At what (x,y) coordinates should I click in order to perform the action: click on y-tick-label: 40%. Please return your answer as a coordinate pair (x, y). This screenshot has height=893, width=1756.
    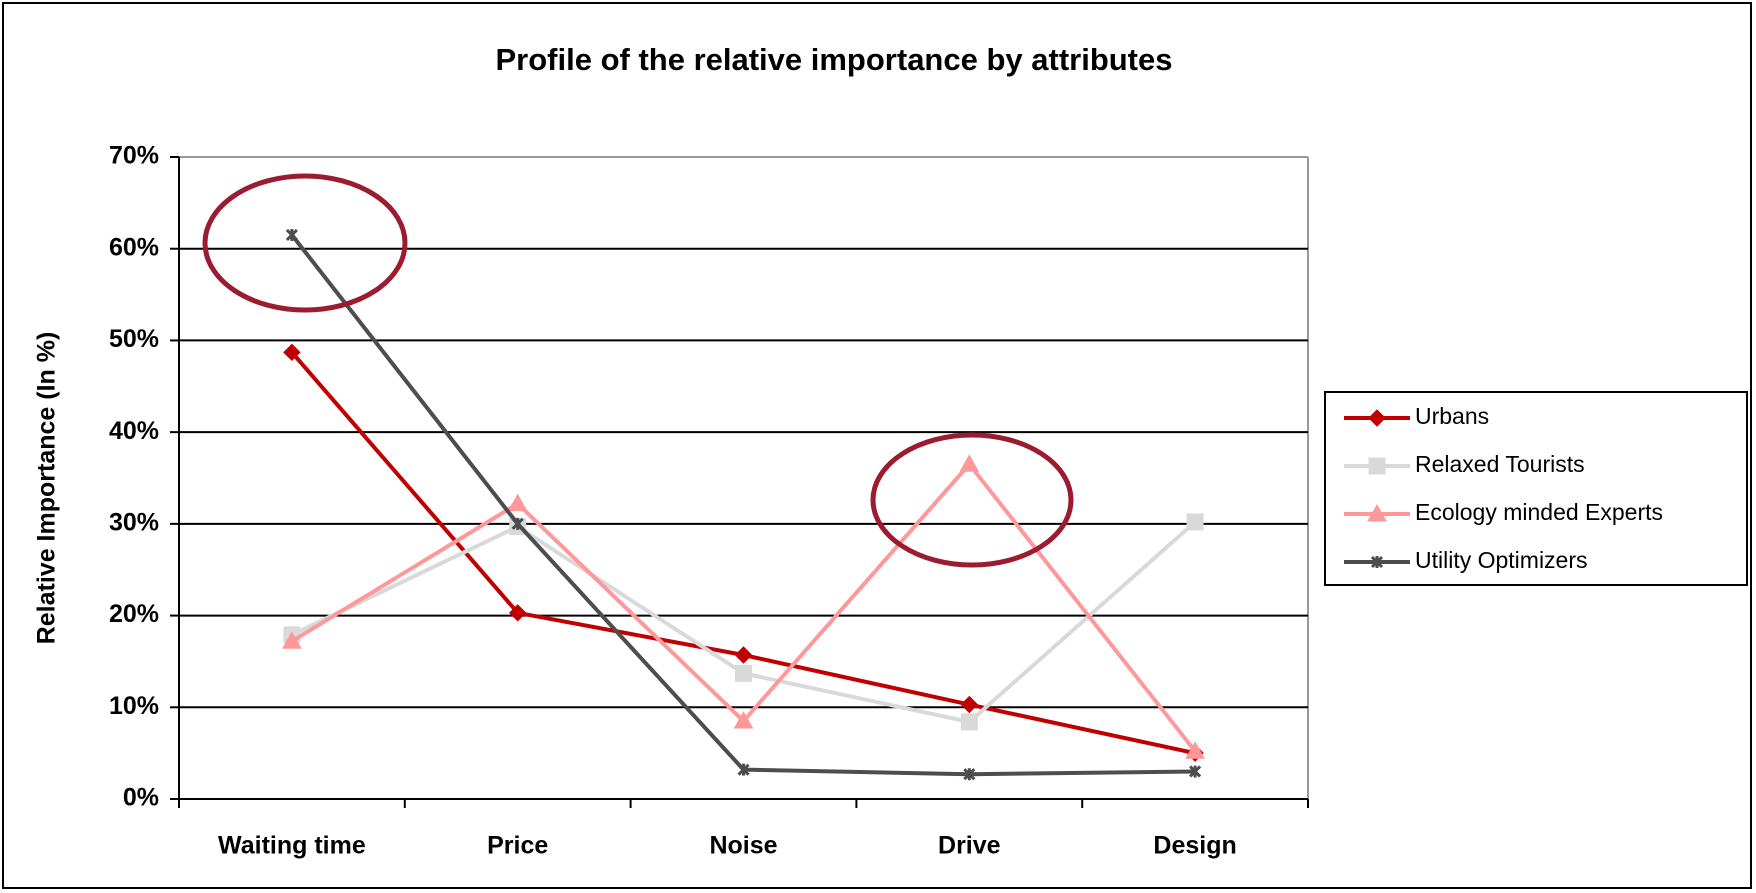
    Looking at the image, I should click on (134, 431).